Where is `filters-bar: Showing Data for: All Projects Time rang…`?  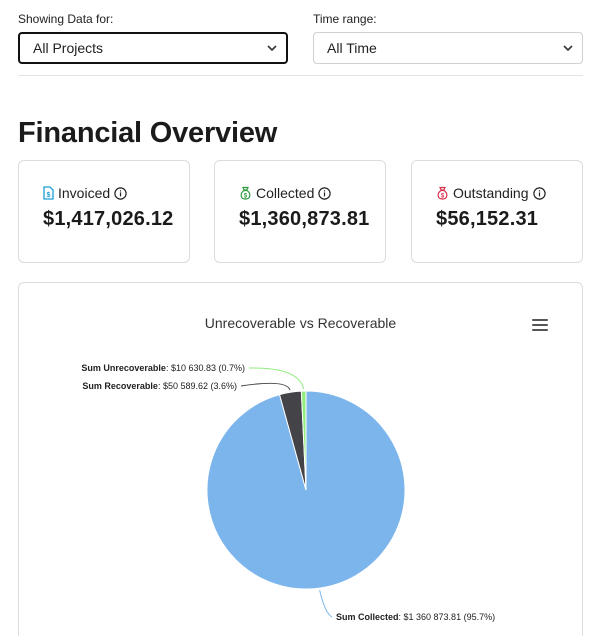 filters-bar: Showing Data for: All Projects Time rang… is located at coordinates (300, 44).